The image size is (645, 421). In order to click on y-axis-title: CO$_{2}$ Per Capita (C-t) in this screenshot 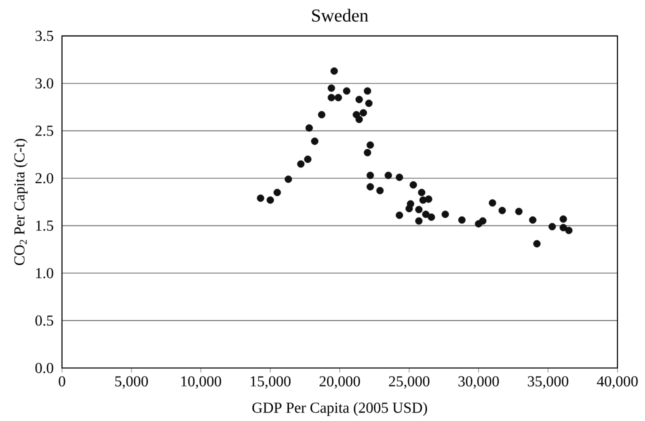, I will do `click(21, 202)`.